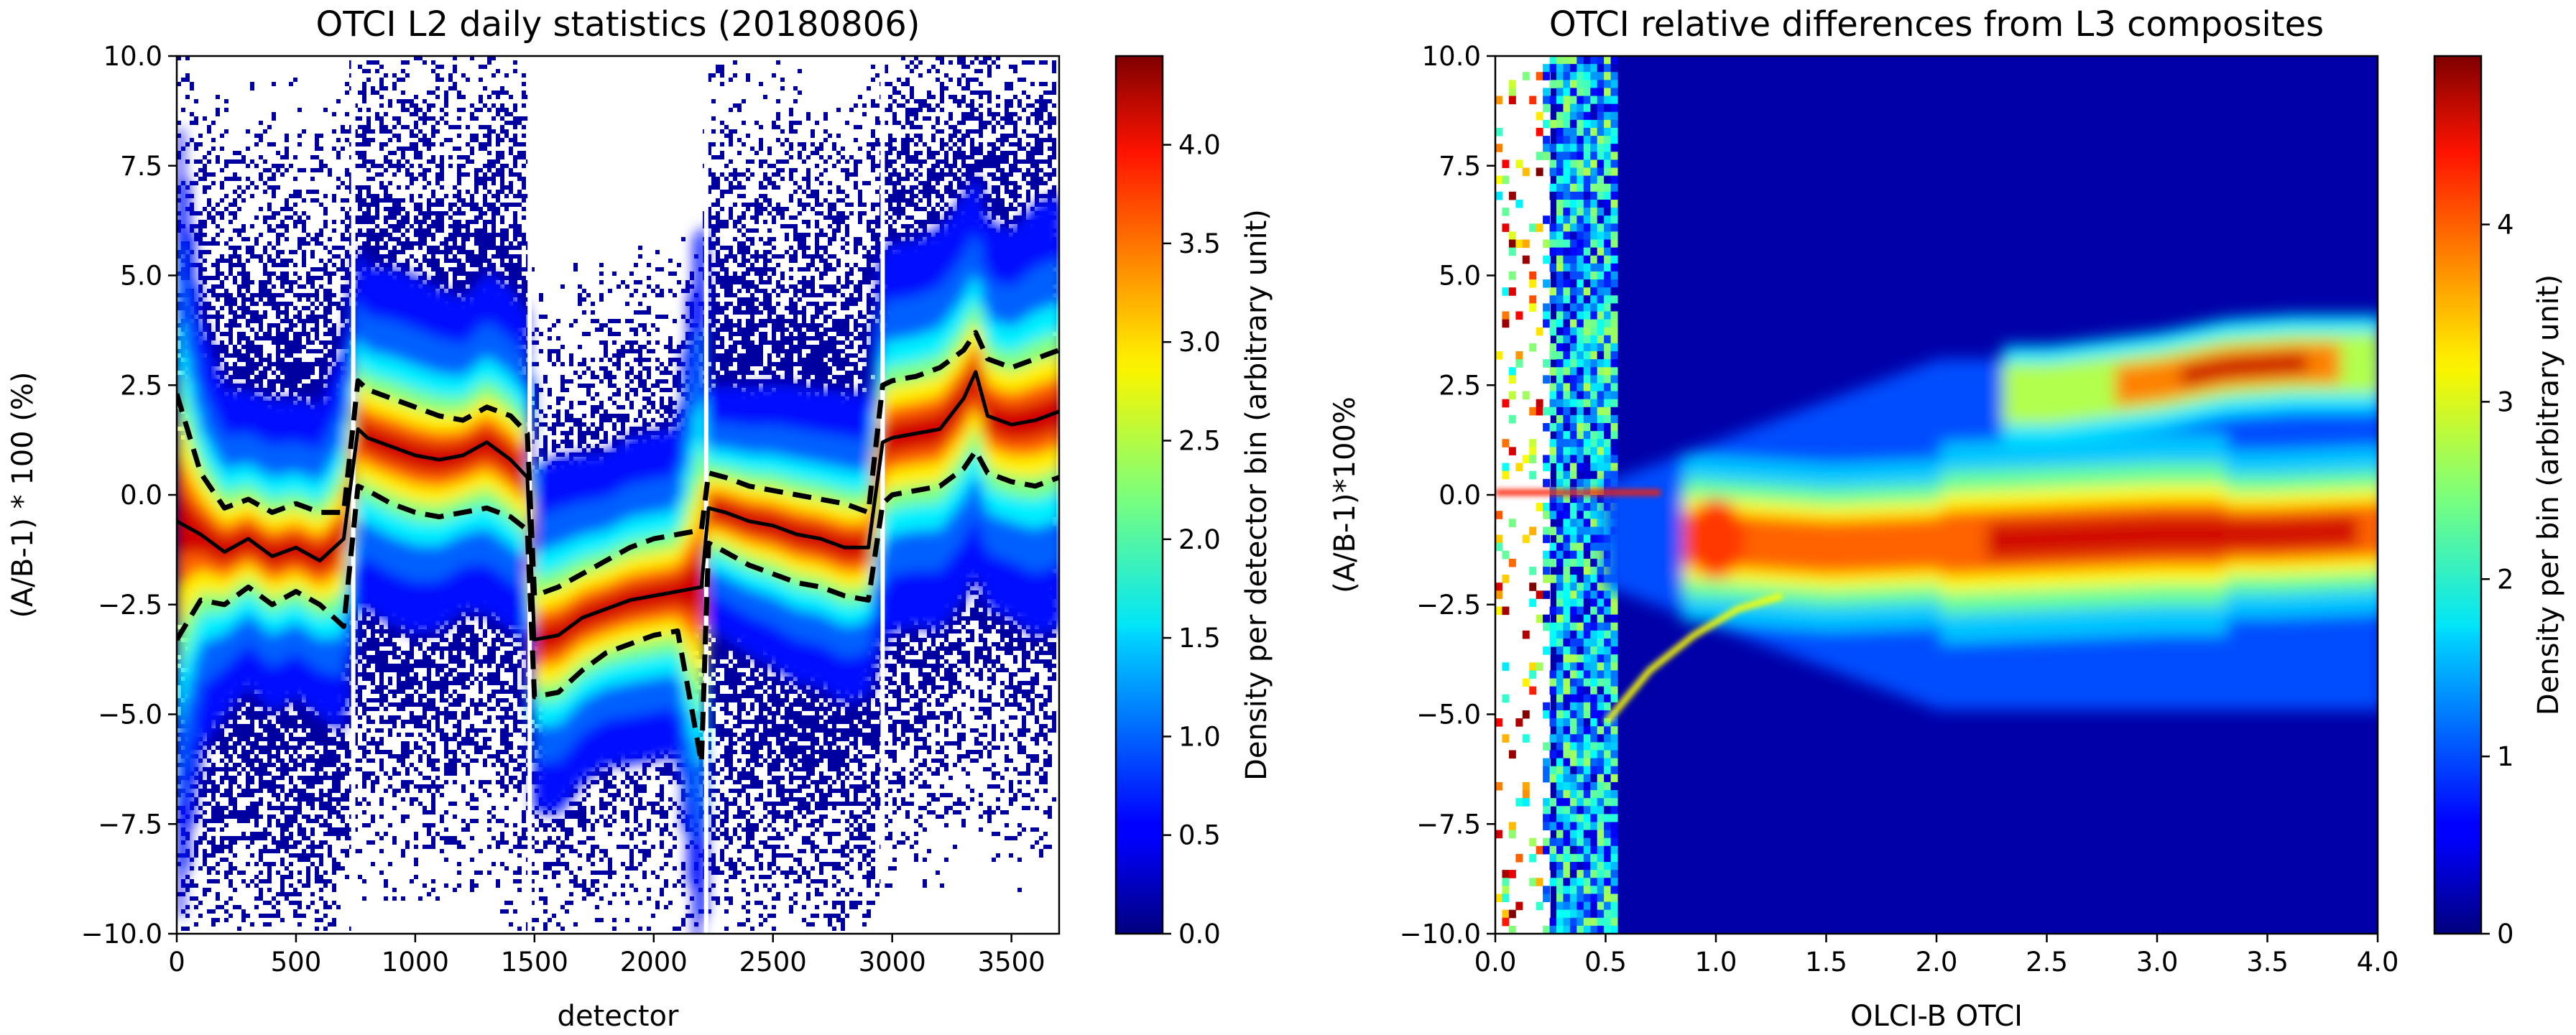 The height and width of the screenshot is (1035, 2576). I want to click on right-colorbar, so click(2457, 495).